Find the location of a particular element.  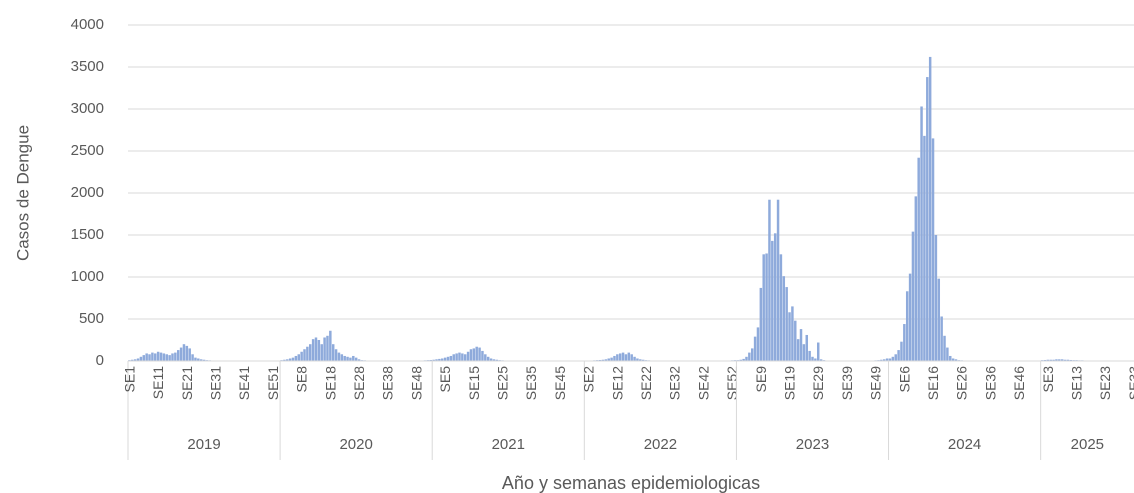

x-tick-label: SE2 is located at coordinates (589, 379).